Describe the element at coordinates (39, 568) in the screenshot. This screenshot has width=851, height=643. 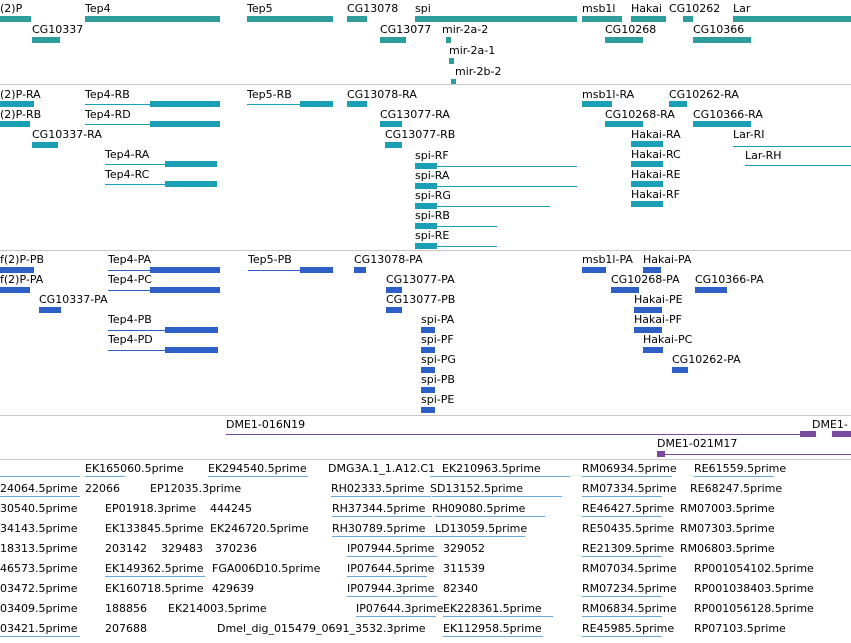
I see `est-label: 46573.5prime` at that location.